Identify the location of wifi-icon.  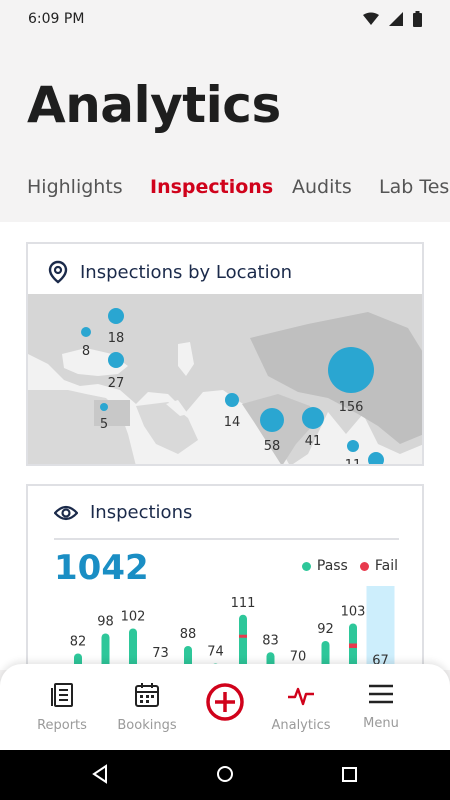
(371, 18).